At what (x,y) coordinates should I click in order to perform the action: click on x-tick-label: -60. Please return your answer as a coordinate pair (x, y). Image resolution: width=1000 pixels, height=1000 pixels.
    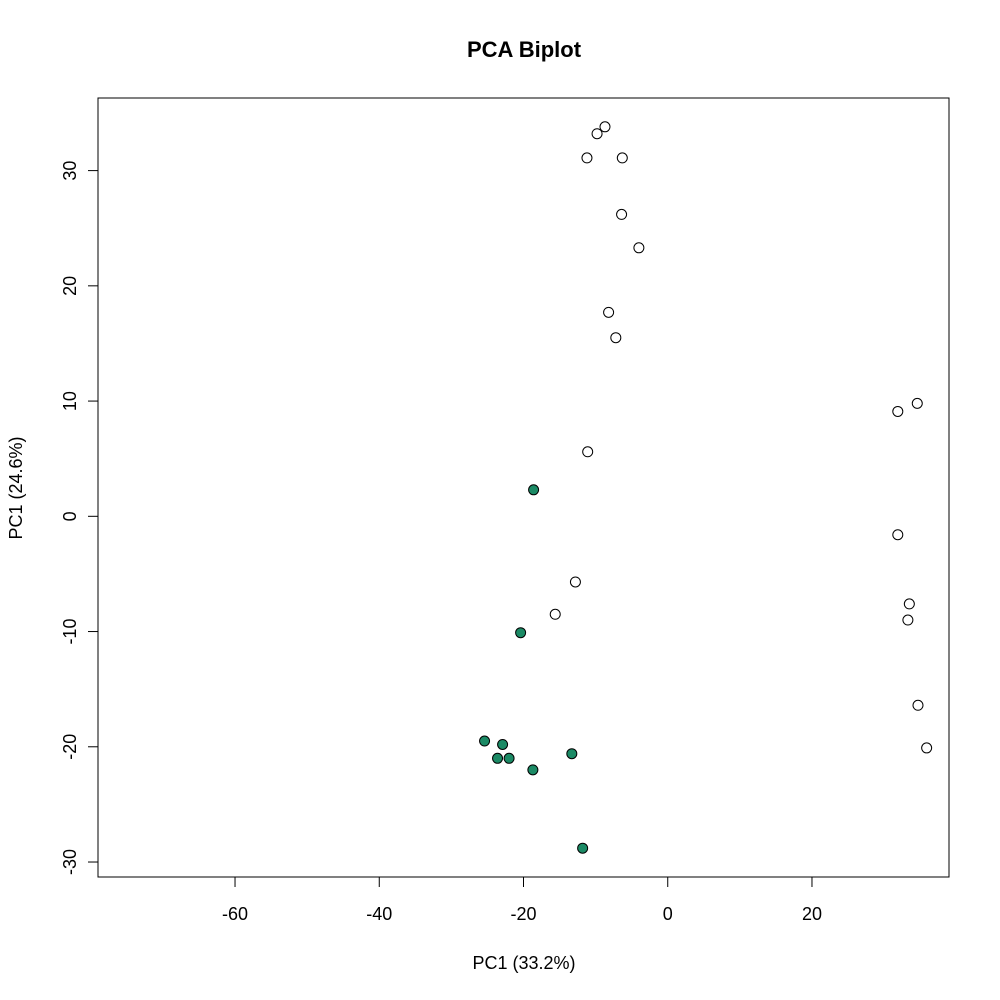
    Looking at the image, I should click on (235, 914).